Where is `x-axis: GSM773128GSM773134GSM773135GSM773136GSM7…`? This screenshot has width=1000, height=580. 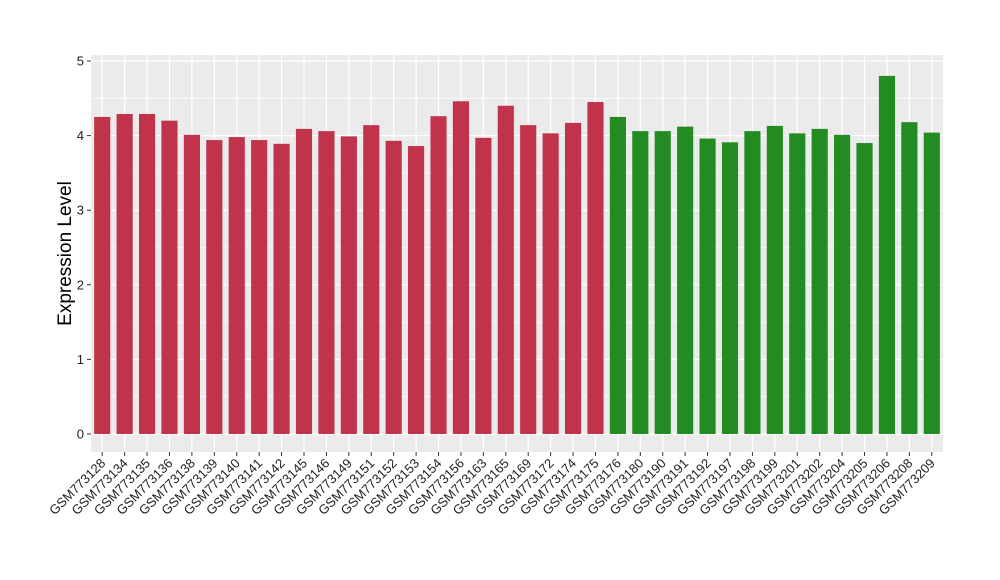 x-axis: GSM773128GSM773134GSM773135GSM773136GSM7… is located at coordinates (492, 485).